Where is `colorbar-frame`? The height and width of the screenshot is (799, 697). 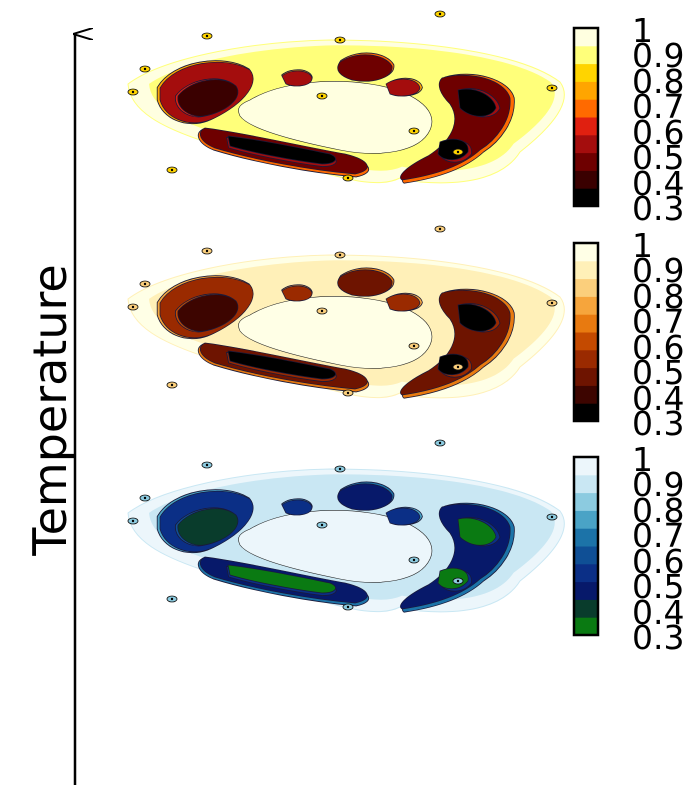 colorbar-frame is located at coordinates (586, 546).